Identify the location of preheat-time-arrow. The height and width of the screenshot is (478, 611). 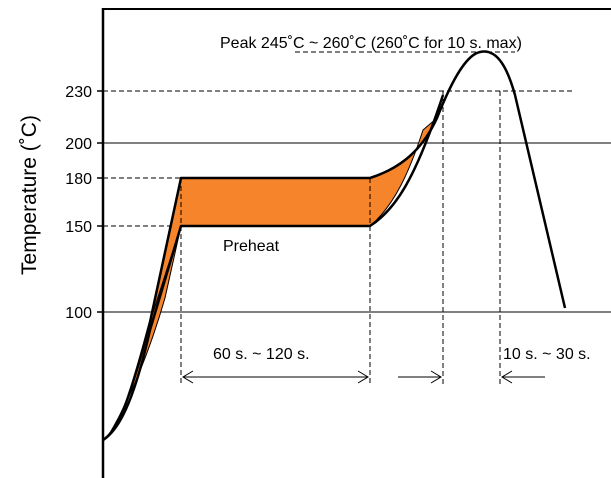
(275, 377).